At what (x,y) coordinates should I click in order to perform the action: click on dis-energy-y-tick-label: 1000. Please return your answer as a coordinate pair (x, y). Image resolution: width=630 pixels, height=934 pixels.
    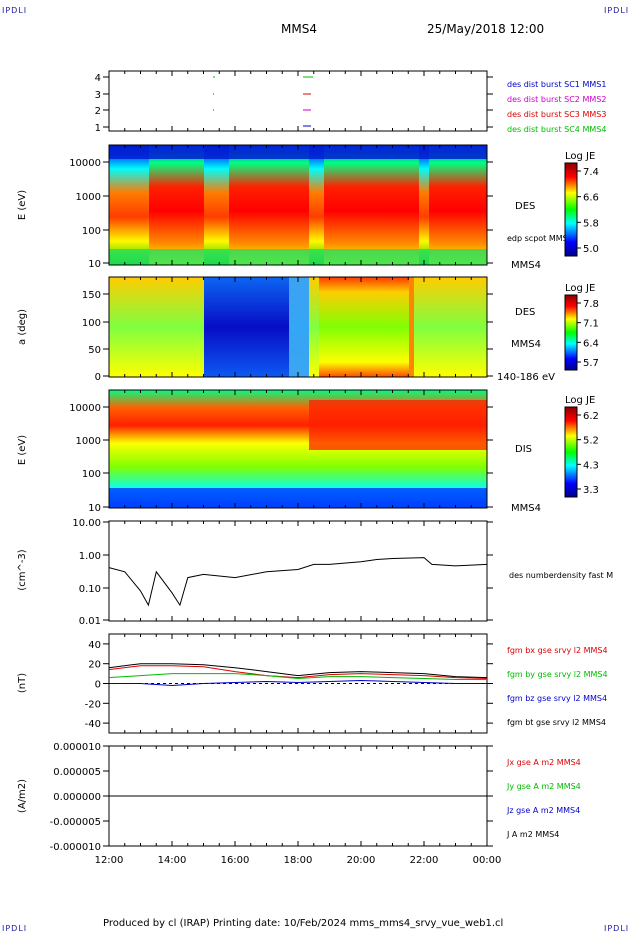
    Looking at the image, I should click on (88, 441).